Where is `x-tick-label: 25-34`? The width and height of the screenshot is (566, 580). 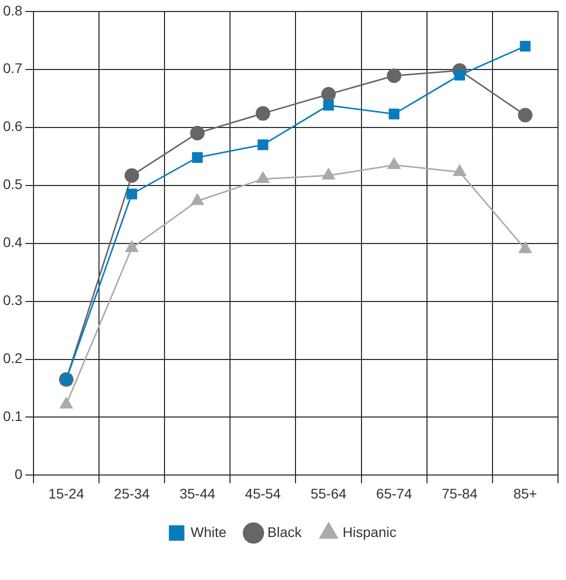
x-tick-label: 25-34 is located at coordinates (132, 493).